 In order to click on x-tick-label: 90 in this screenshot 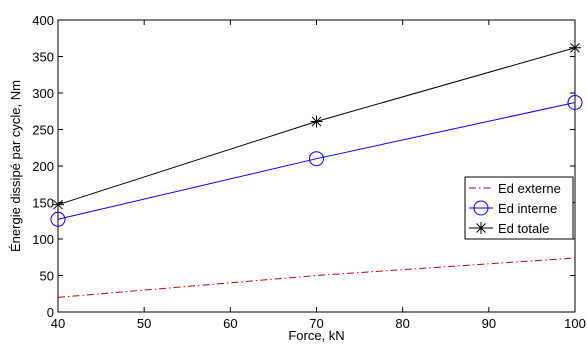, I will do `click(489, 323)`.